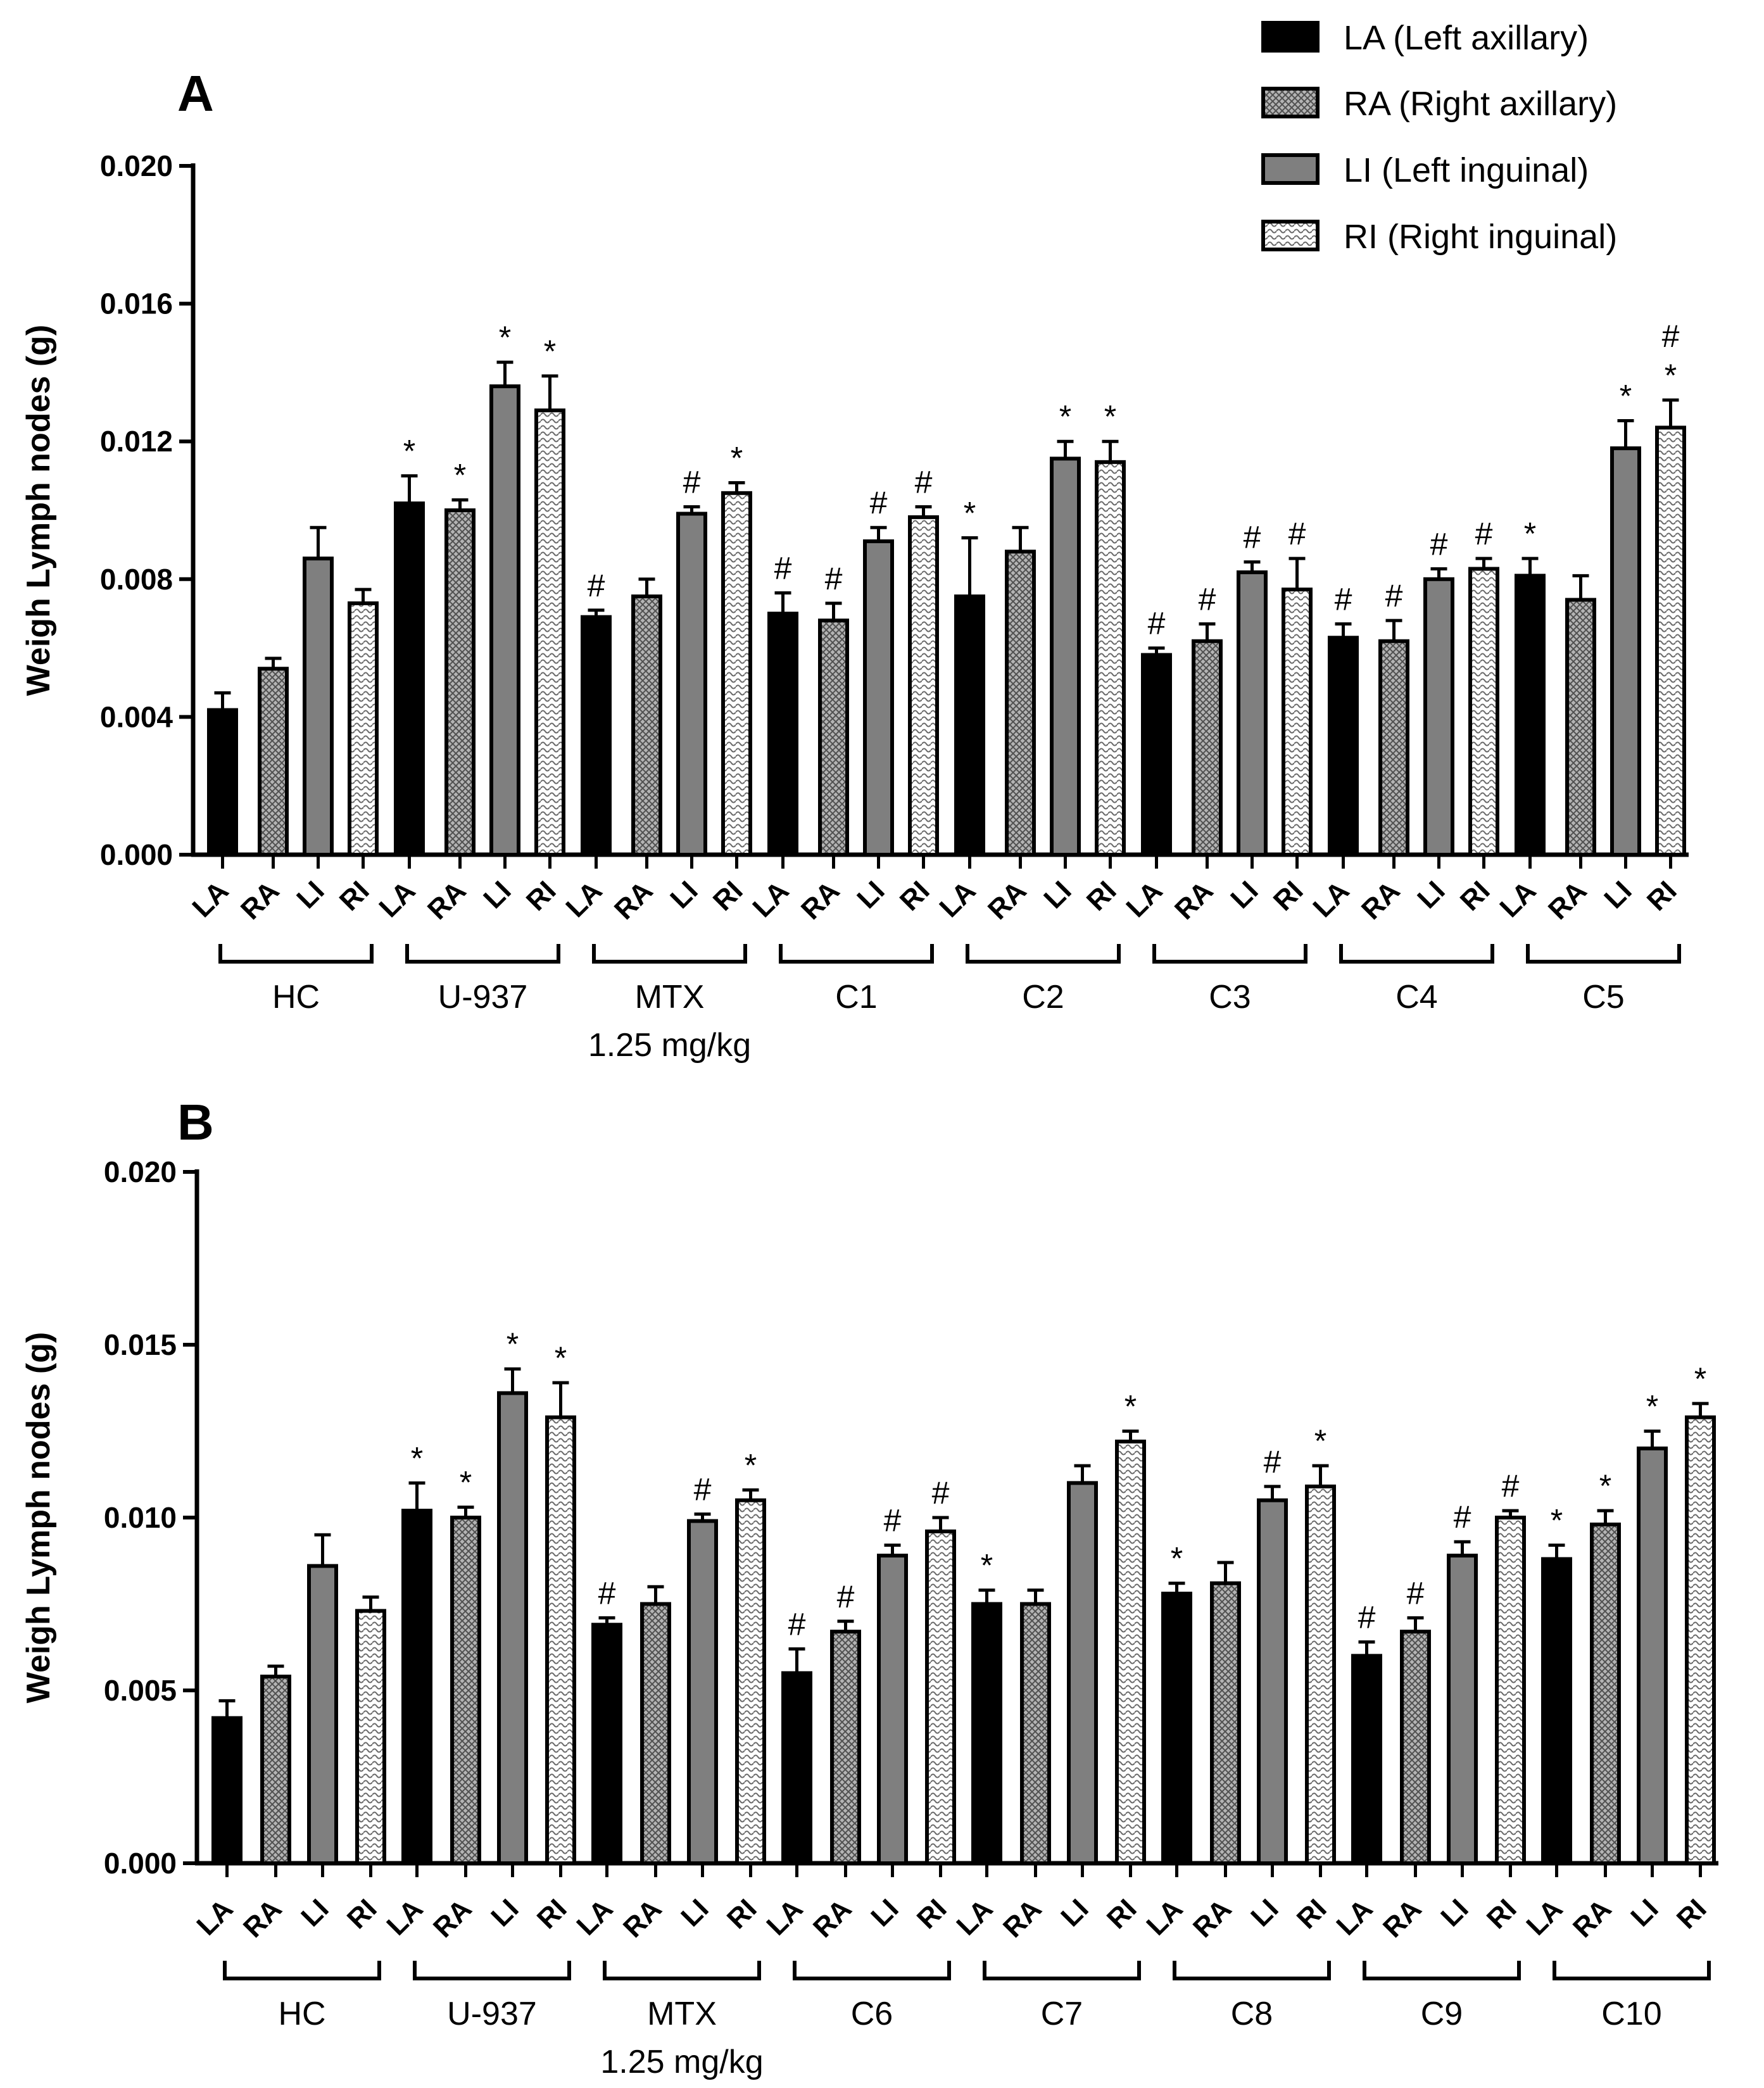  Describe the element at coordinates (1631, 2014) in the screenshot. I see `group-label: C10` at that location.